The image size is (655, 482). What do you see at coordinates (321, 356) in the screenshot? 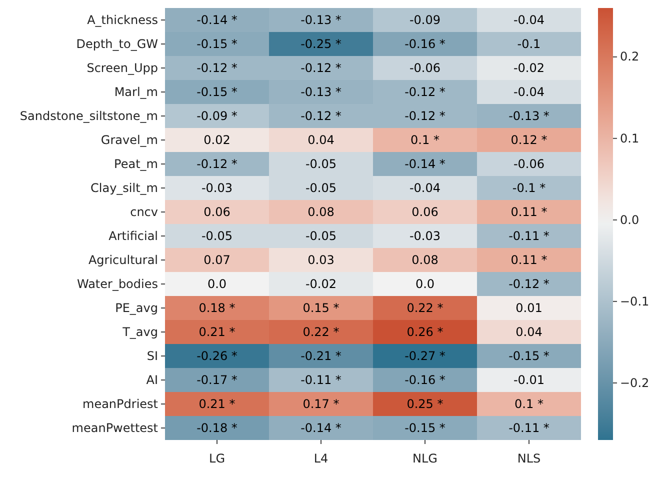
I see `data-label: -0.21 *` at bounding box center [321, 356].